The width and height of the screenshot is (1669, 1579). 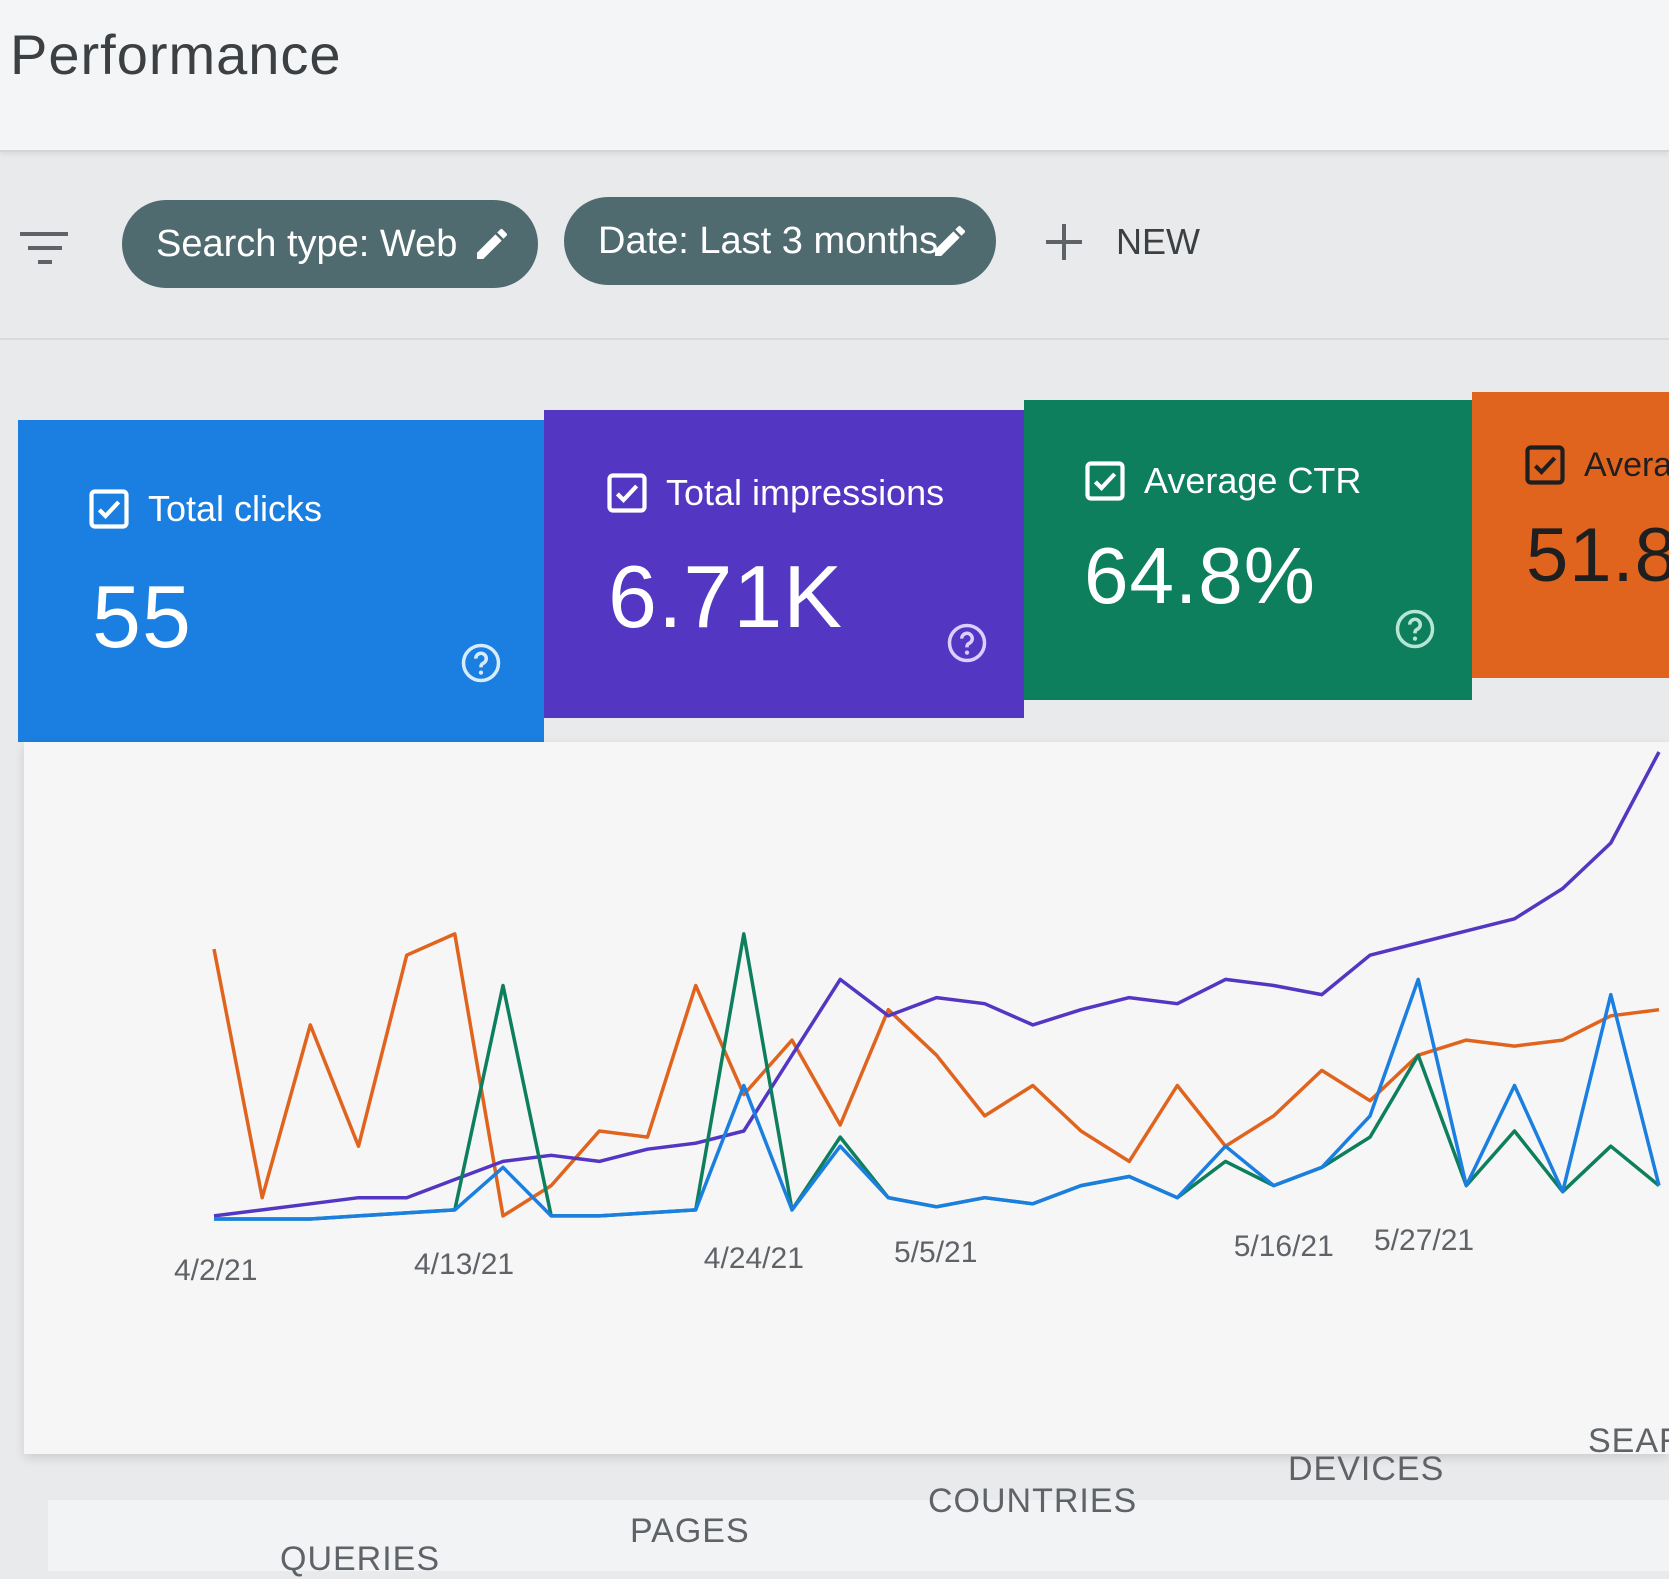 I want to click on page-title: Performance, so click(x=176, y=54).